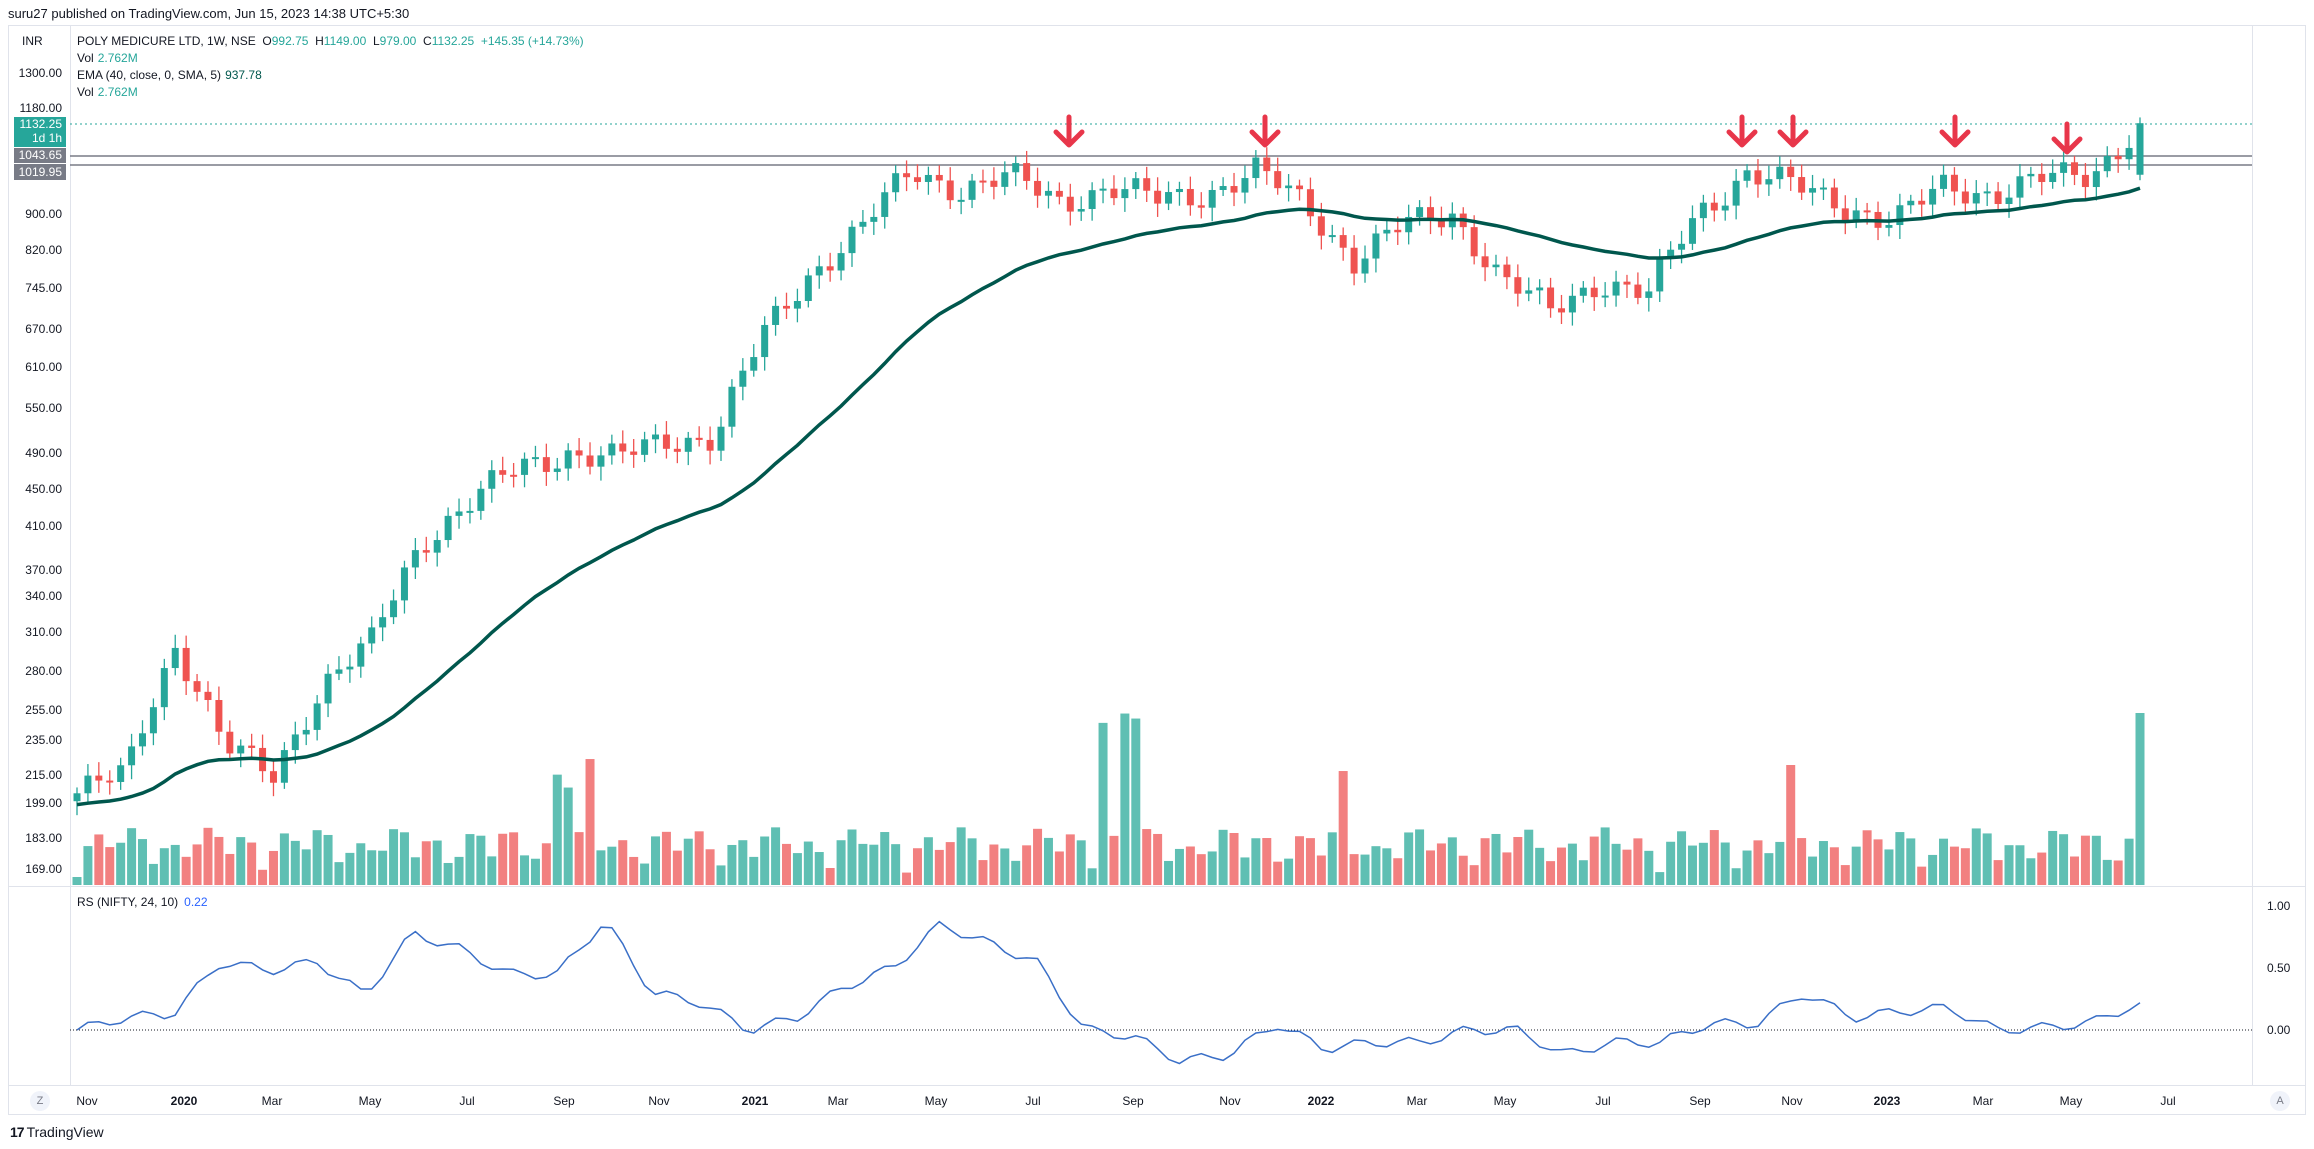 The width and height of the screenshot is (2314, 1149). What do you see at coordinates (32, 41) in the screenshot?
I see `currency-label: INR` at bounding box center [32, 41].